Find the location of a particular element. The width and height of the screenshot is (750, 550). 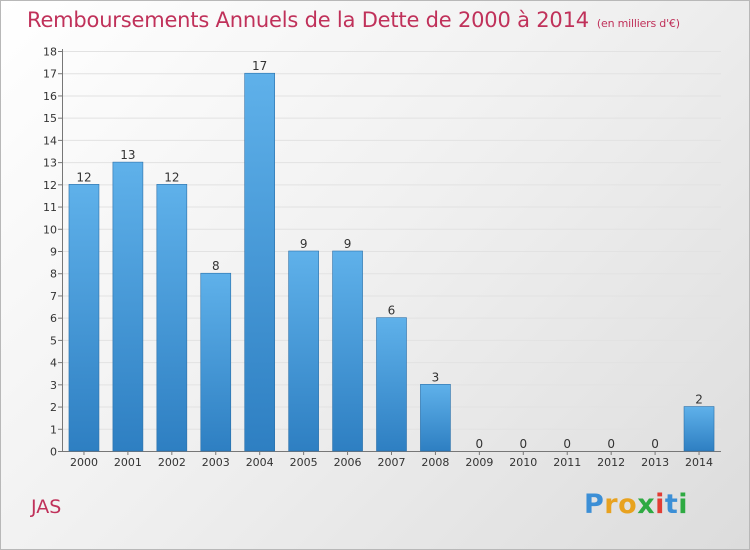

y-tick-label: 2 is located at coordinates (53, 407).